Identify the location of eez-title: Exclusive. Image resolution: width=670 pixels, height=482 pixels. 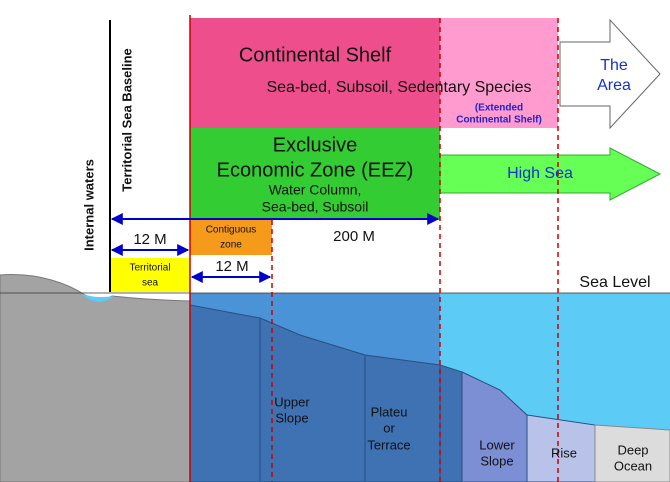
(315, 145).